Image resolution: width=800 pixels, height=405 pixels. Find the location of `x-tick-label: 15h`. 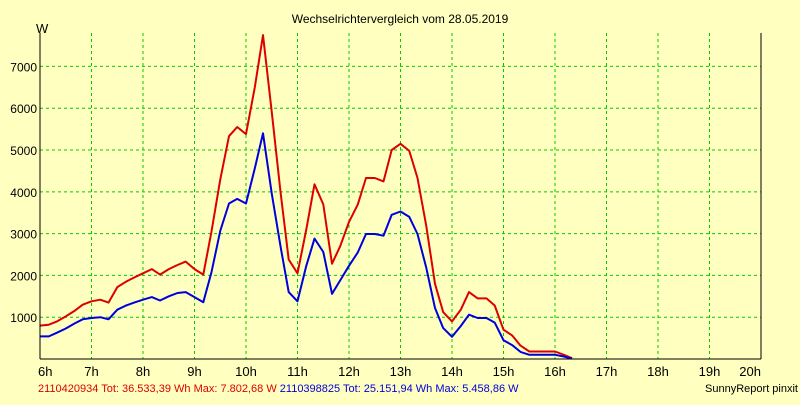

x-tick-label: 15h is located at coordinates (504, 371).